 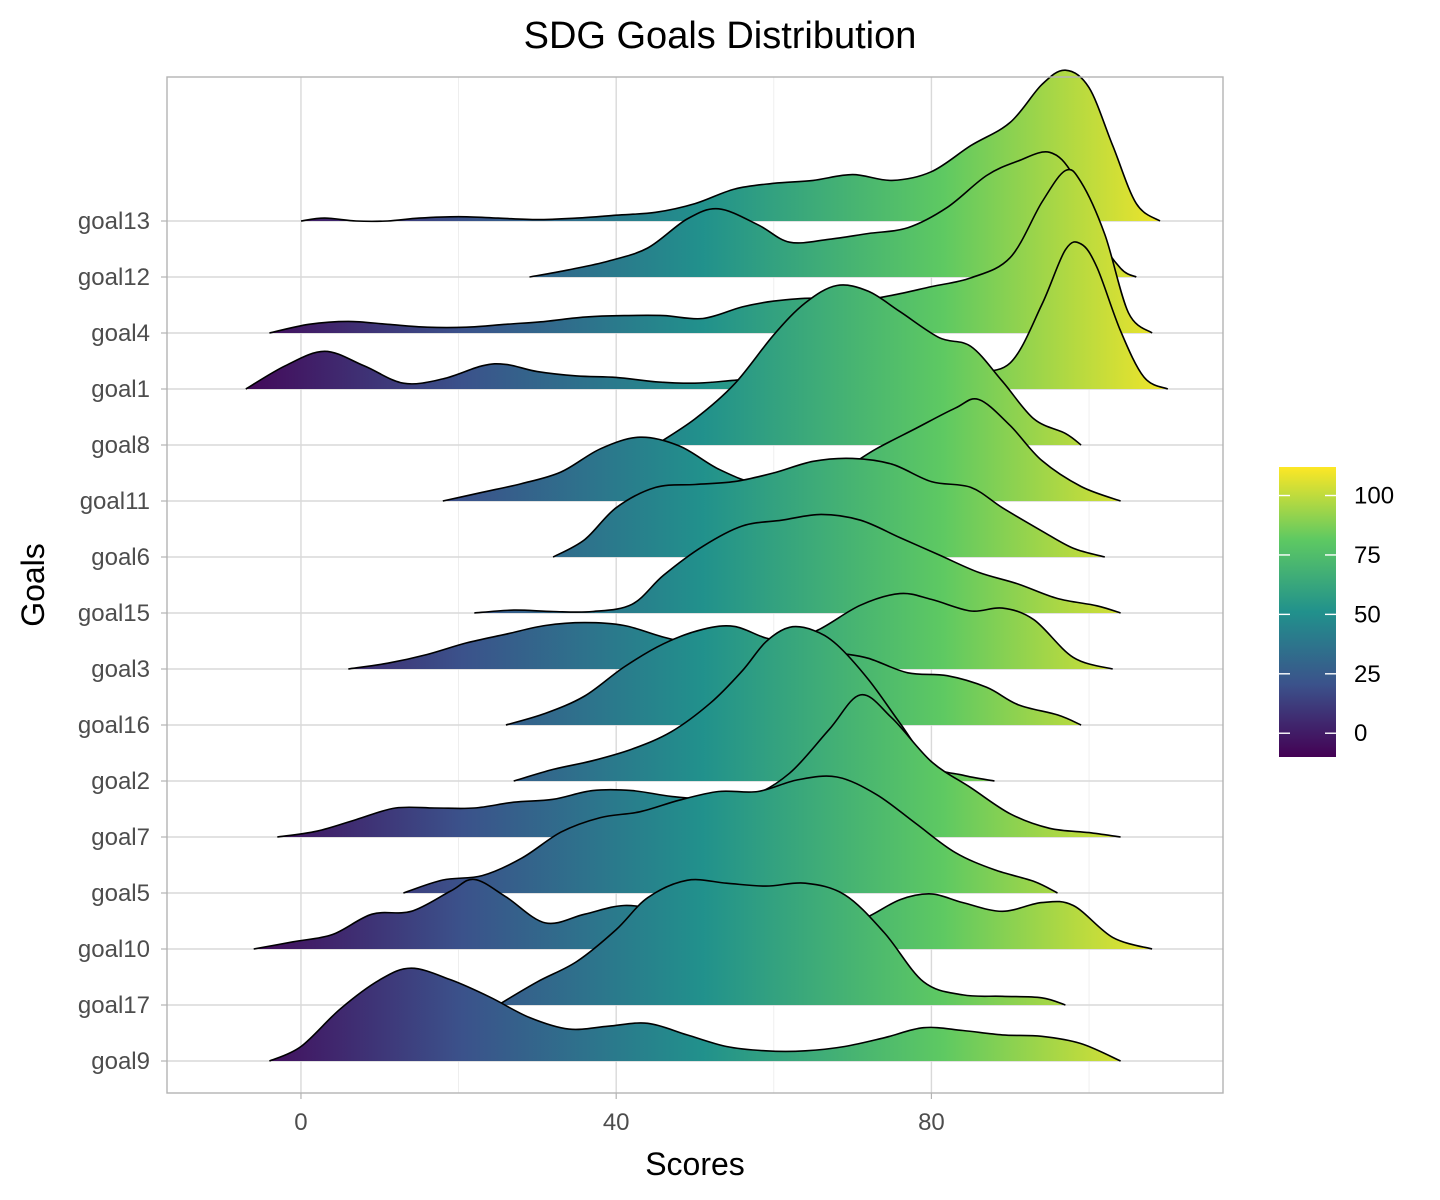 What do you see at coordinates (120, 333) in the screenshot?
I see `y-tick-label: goal4` at bounding box center [120, 333].